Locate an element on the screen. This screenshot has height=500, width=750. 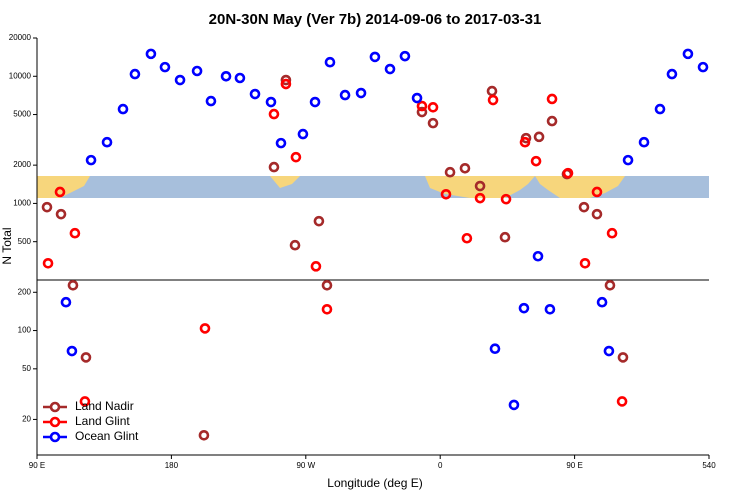
y-tick-label: 500 is located at coordinates (25, 241).